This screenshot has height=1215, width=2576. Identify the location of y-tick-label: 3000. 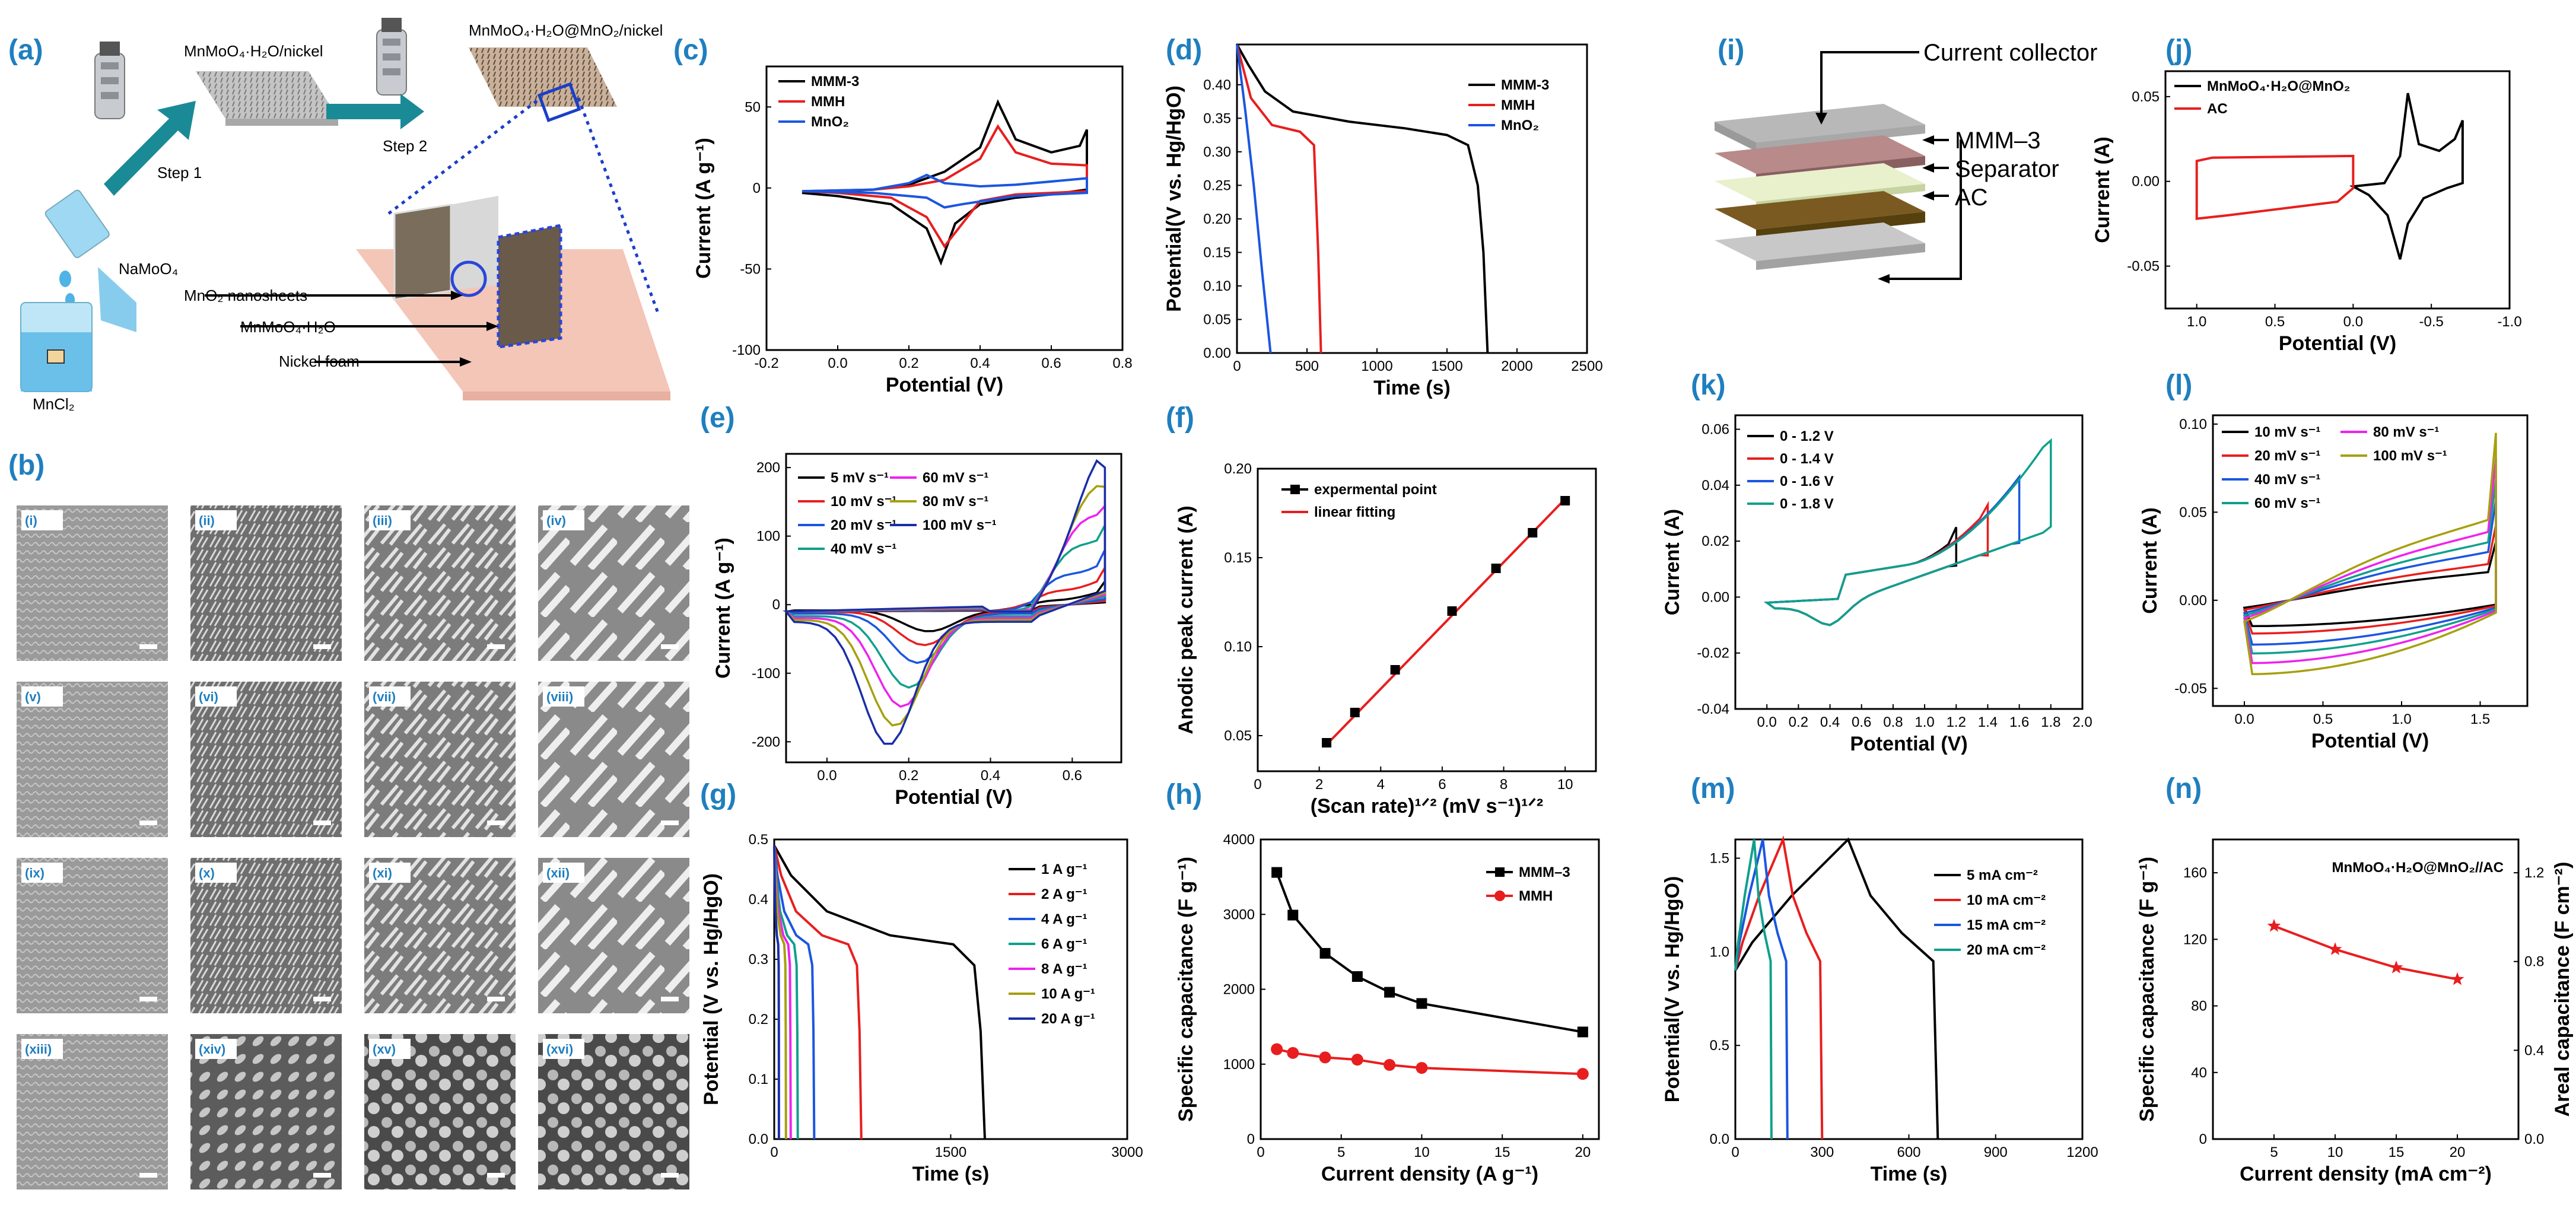
(1239, 915).